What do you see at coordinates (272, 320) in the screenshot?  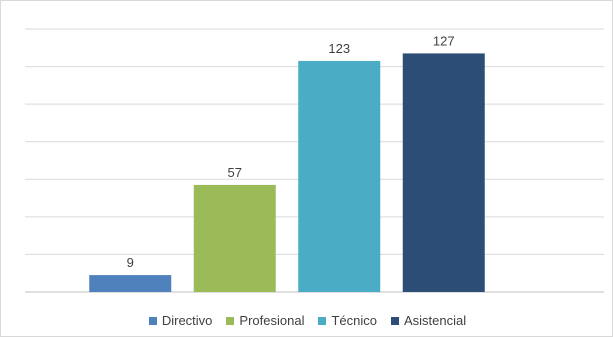 I see `legend-label: Profesional` at bounding box center [272, 320].